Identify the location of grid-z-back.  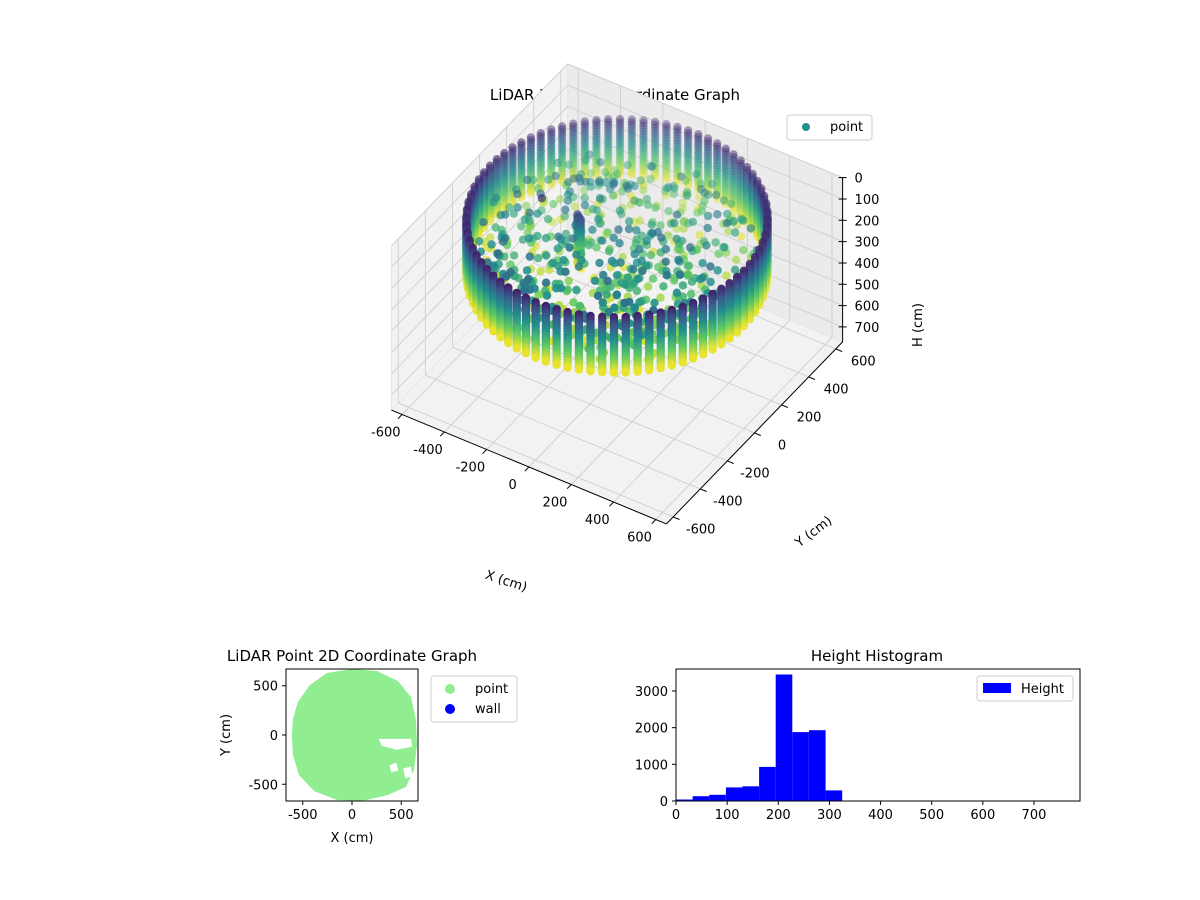
(705, 121).